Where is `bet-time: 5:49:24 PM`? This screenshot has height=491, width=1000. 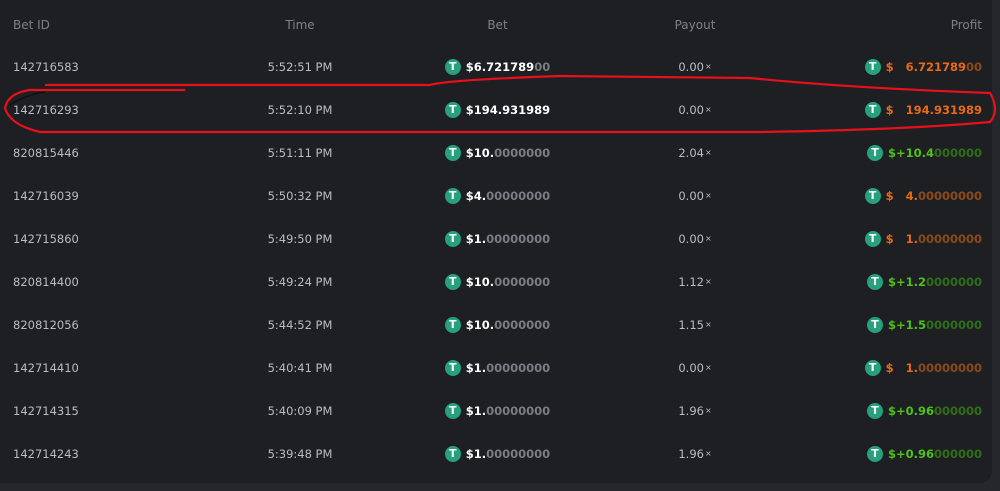
bet-time: 5:49:24 PM is located at coordinates (300, 281).